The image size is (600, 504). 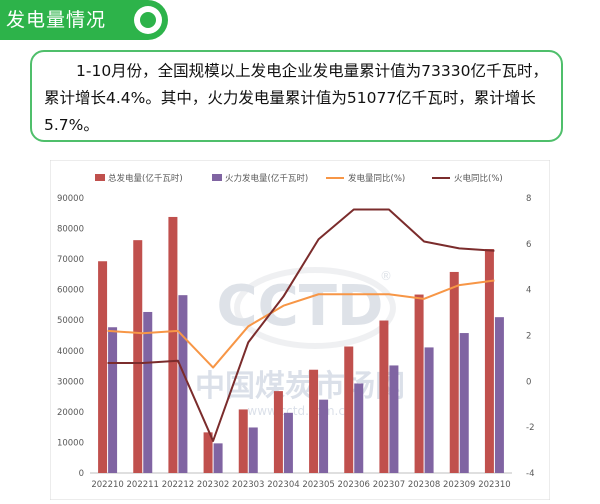 What do you see at coordinates (266, 178) in the screenshot?
I see `legend-label: 火力发电量(亿千瓦时)` at bounding box center [266, 178].